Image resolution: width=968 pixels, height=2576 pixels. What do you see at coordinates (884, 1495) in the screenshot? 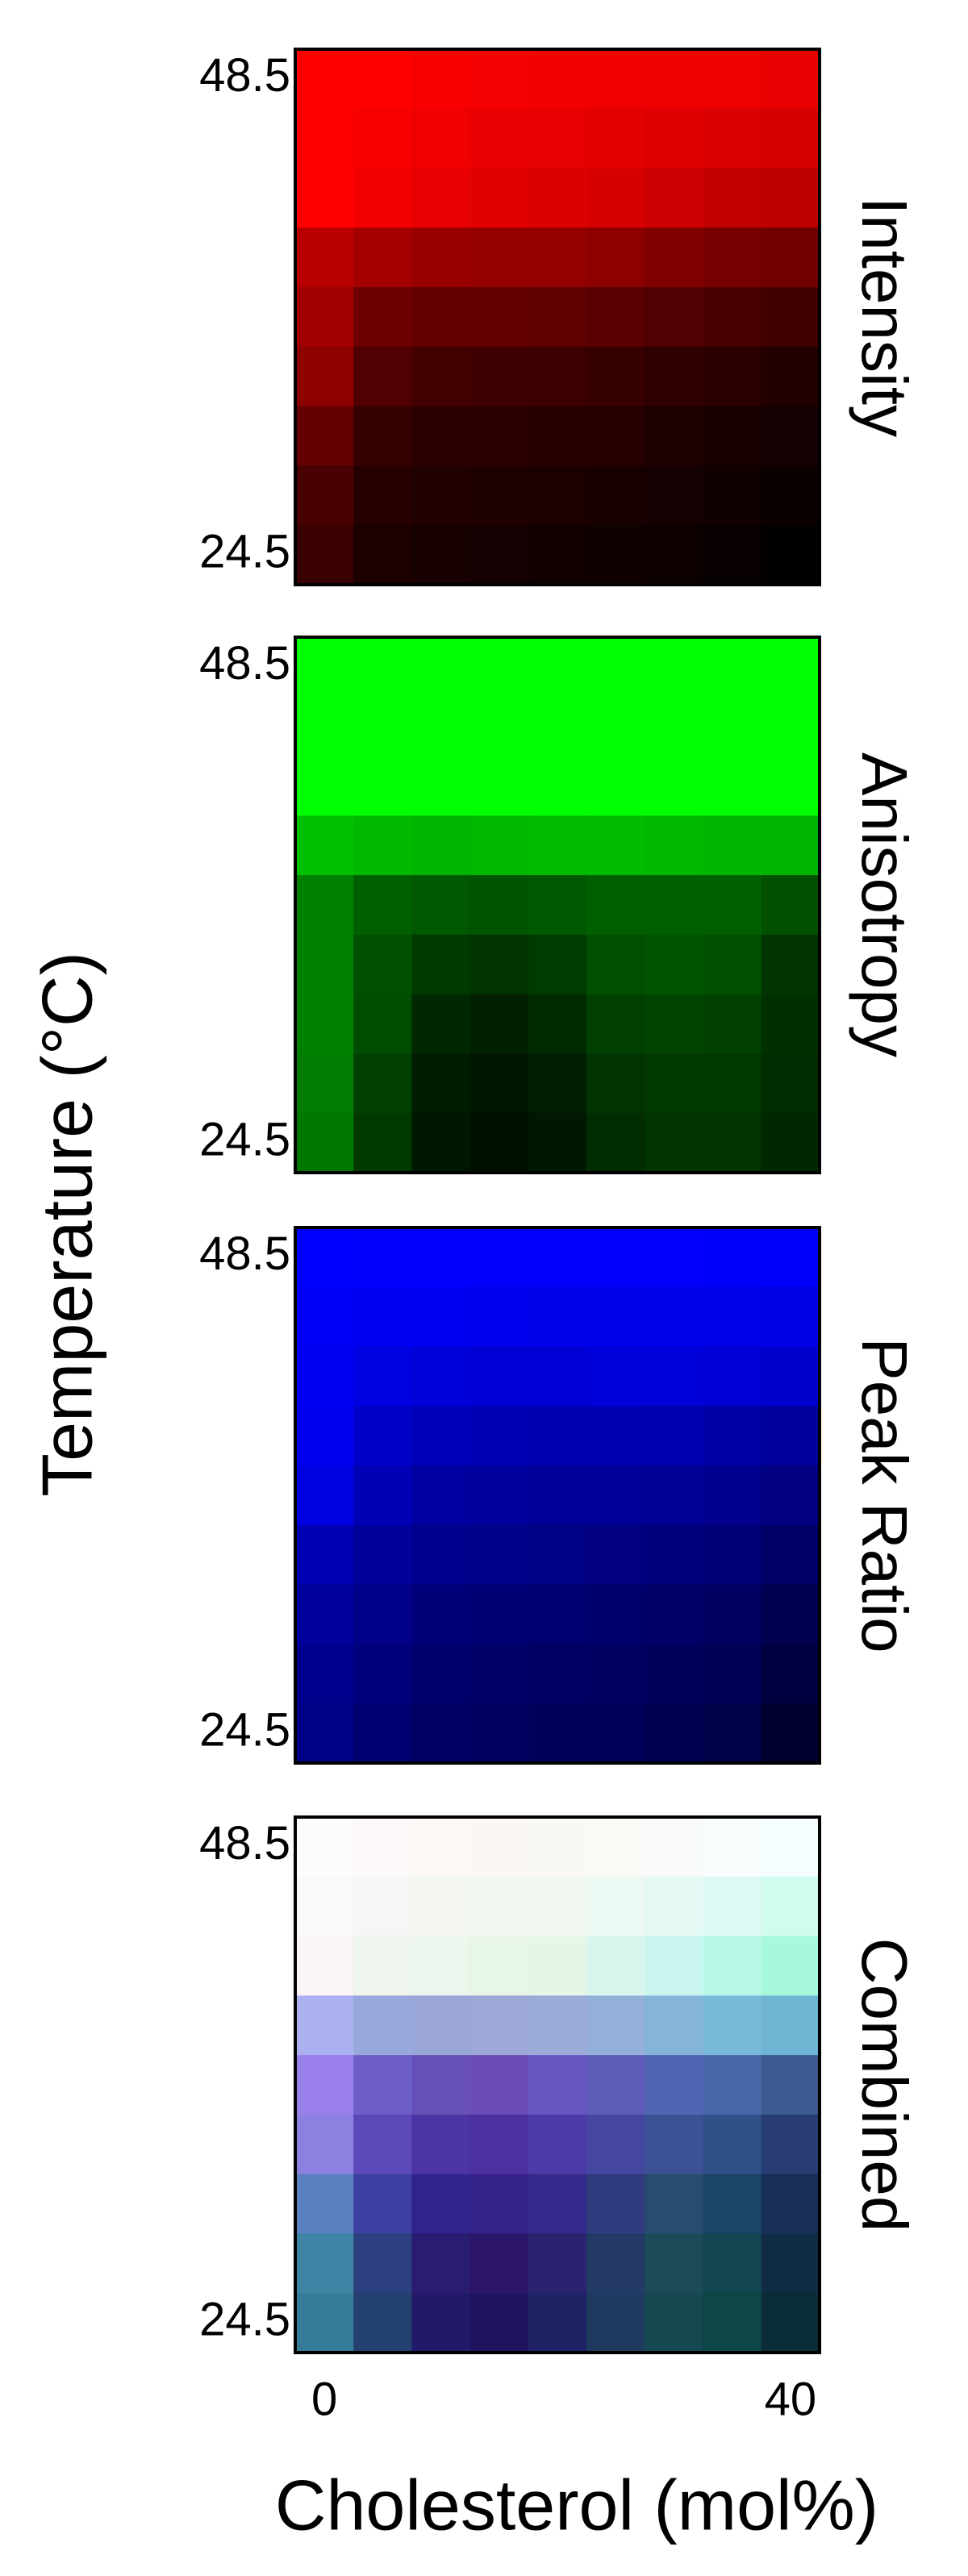
I see `panel-label: Peak Ratio` at bounding box center [884, 1495].